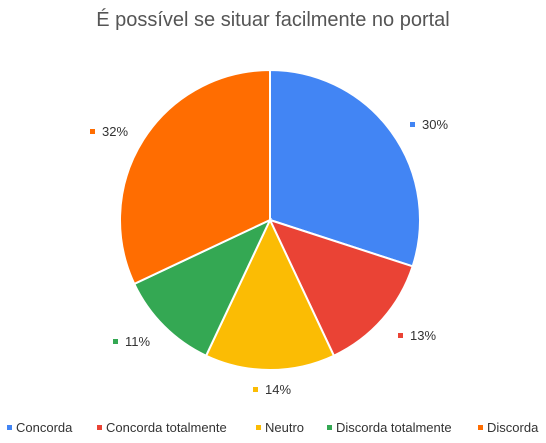 The height and width of the screenshot is (443, 546). I want to click on legend-marker-concorda, so click(9, 427).